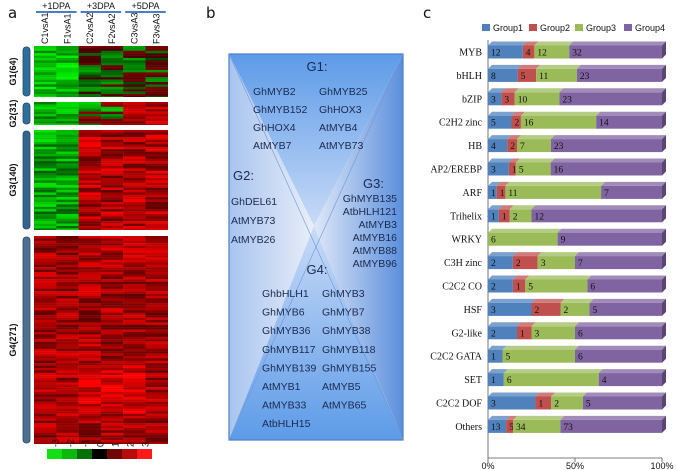  What do you see at coordinates (521, 428) in the screenshot?
I see `bar-value-label: 34` at bounding box center [521, 428].